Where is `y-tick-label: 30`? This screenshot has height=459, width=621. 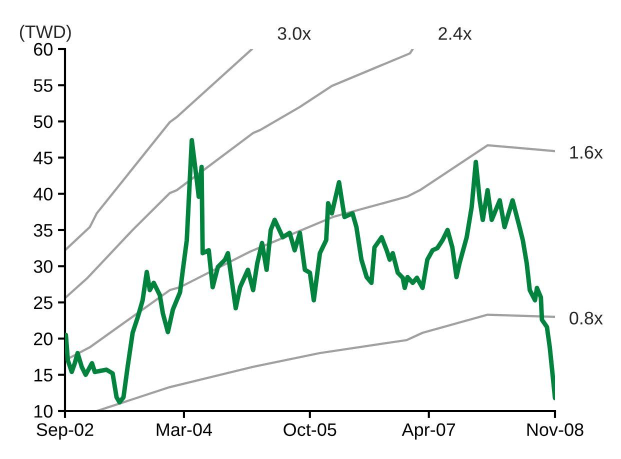 y-tick-label: 30 is located at coordinates (43, 266).